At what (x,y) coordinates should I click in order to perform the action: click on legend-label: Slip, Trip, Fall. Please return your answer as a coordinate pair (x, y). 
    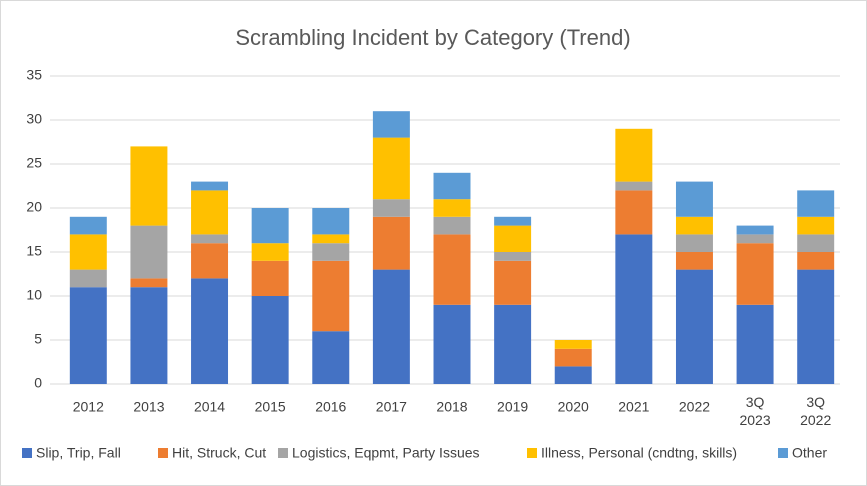
    Looking at the image, I should click on (78, 453).